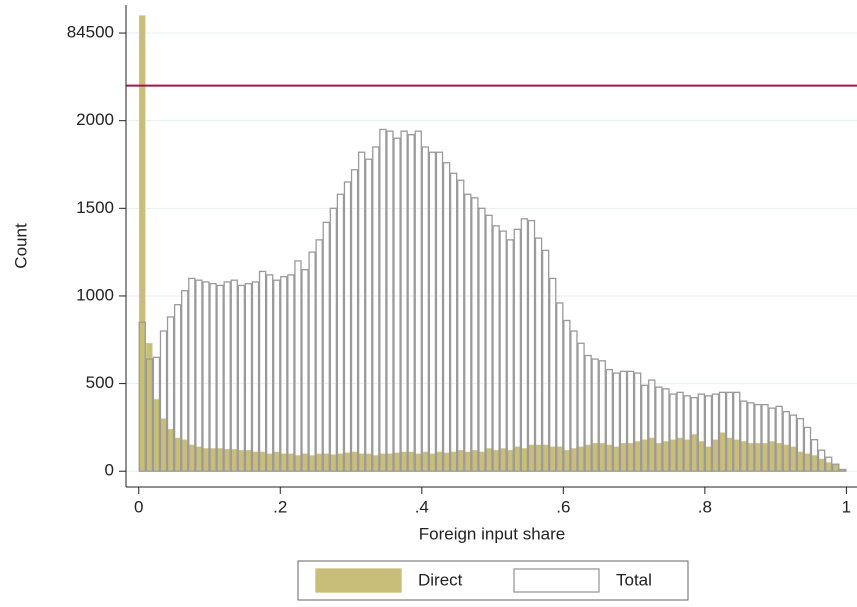 The image size is (857, 607). I want to click on y-tick-label: 2000, so click(95, 119).